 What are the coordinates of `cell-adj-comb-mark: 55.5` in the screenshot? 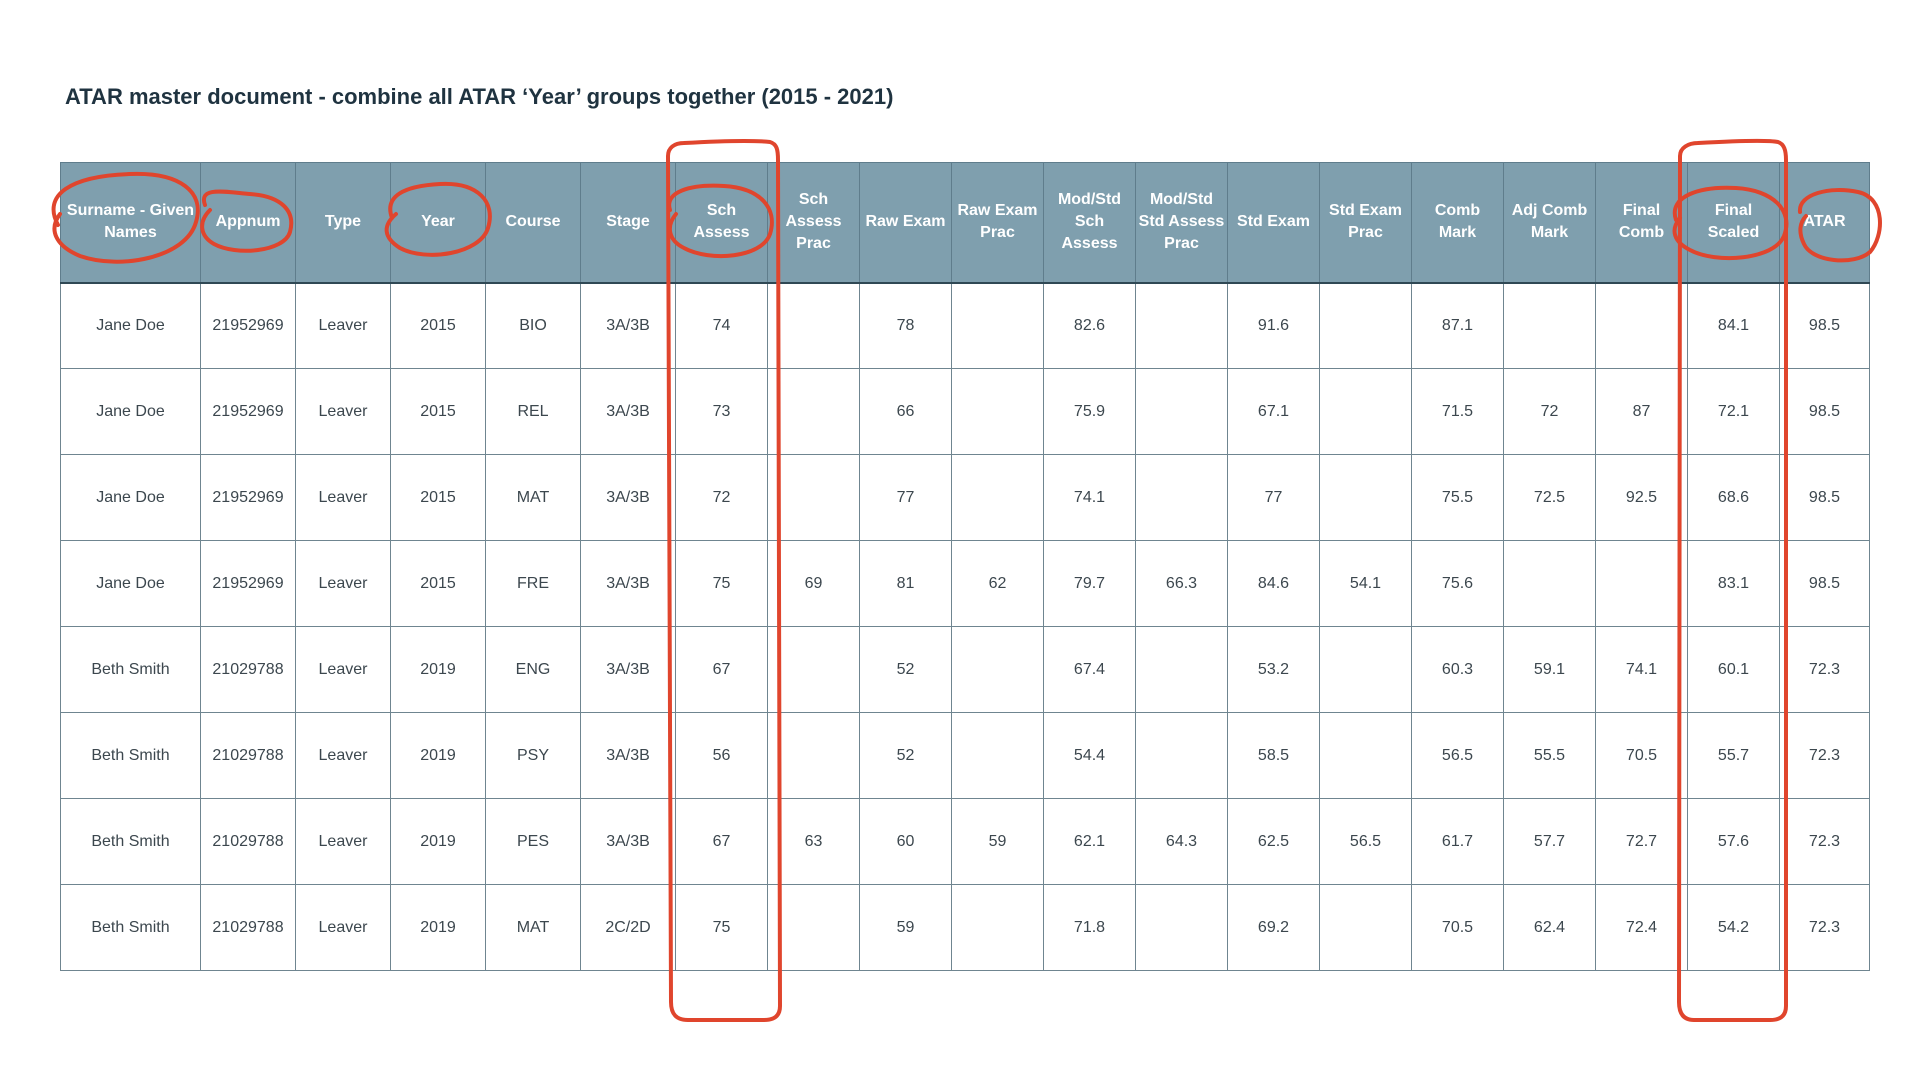 It's located at (1549, 755).